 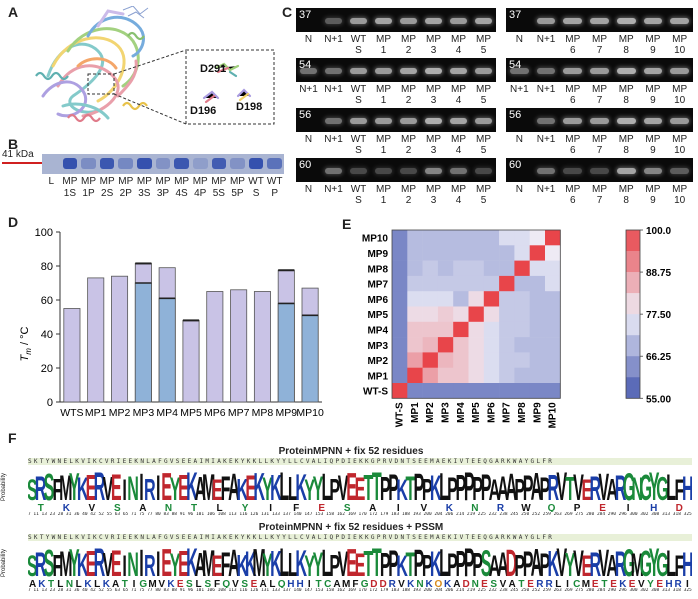 What do you see at coordinates (503, 564) in the screenshot?
I see `logo-letter: A` at bounding box center [503, 564].